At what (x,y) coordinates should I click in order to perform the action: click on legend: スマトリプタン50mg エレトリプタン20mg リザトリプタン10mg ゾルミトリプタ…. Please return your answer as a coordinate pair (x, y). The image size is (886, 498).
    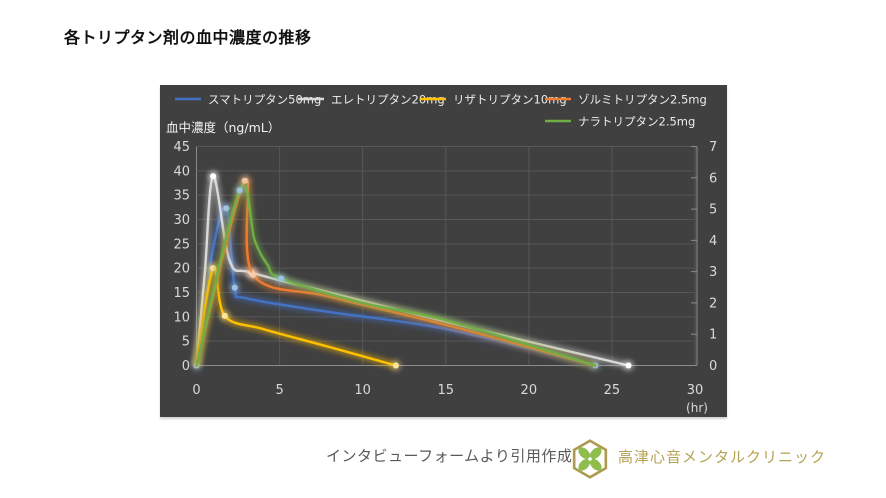
    Looking at the image, I should click on (441, 111).